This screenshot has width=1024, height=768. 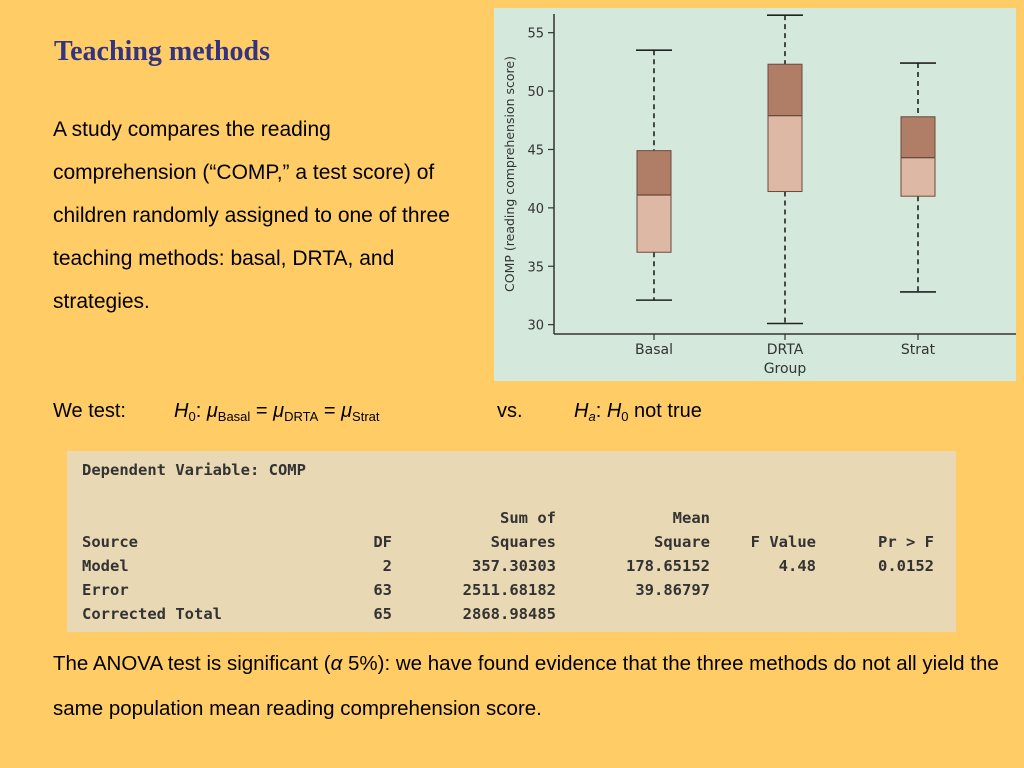 I want to click on anova-header-row: Source DF Squares Square F Value Pr > F, so click(x=508, y=542).